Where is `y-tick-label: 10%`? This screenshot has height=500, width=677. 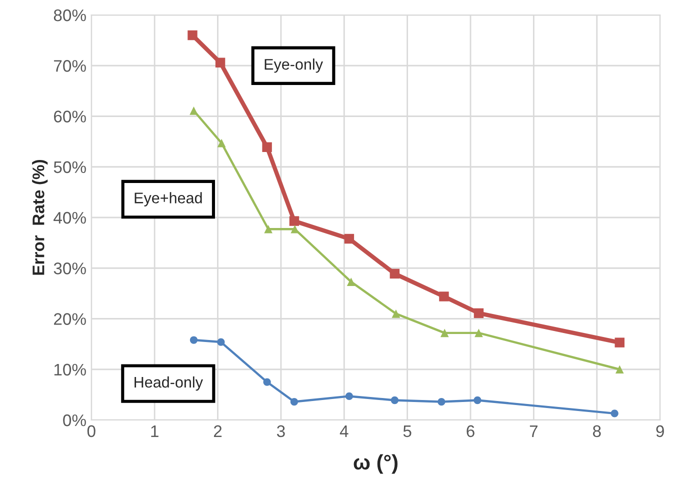 y-tick-label: 10% is located at coordinates (70, 370).